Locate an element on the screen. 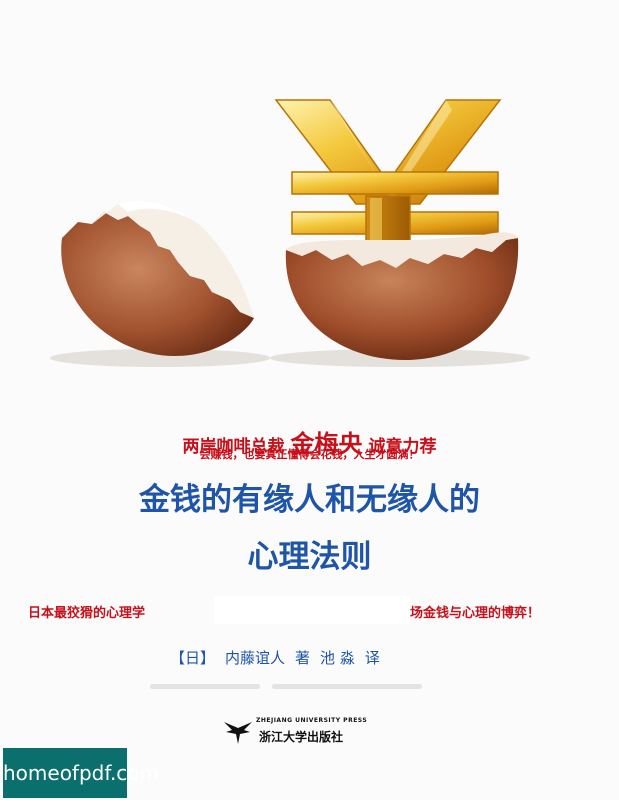 This screenshot has height=800, width=619. right-eggshell is located at coordinates (400, 299).